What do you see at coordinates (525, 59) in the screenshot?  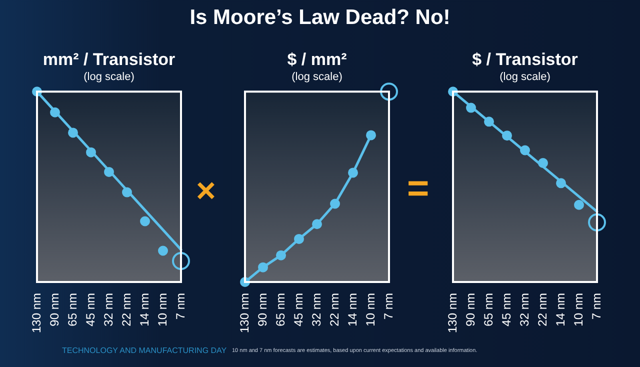 I see `chart-title: $ / Transistor` at bounding box center [525, 59].